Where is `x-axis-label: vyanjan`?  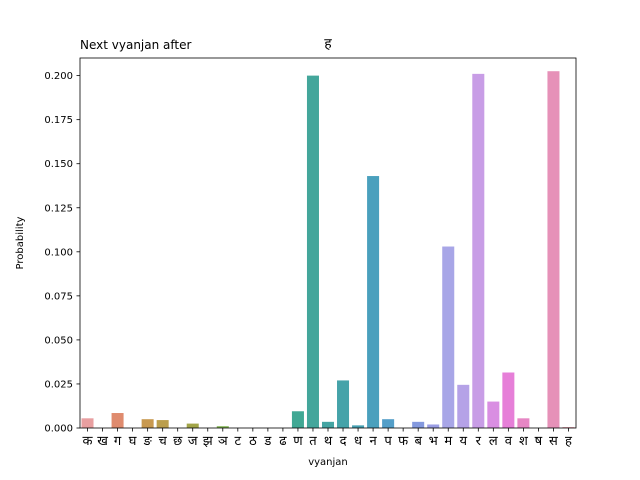 x-axis-label: vyanjan is located at coordinates (328, 462).